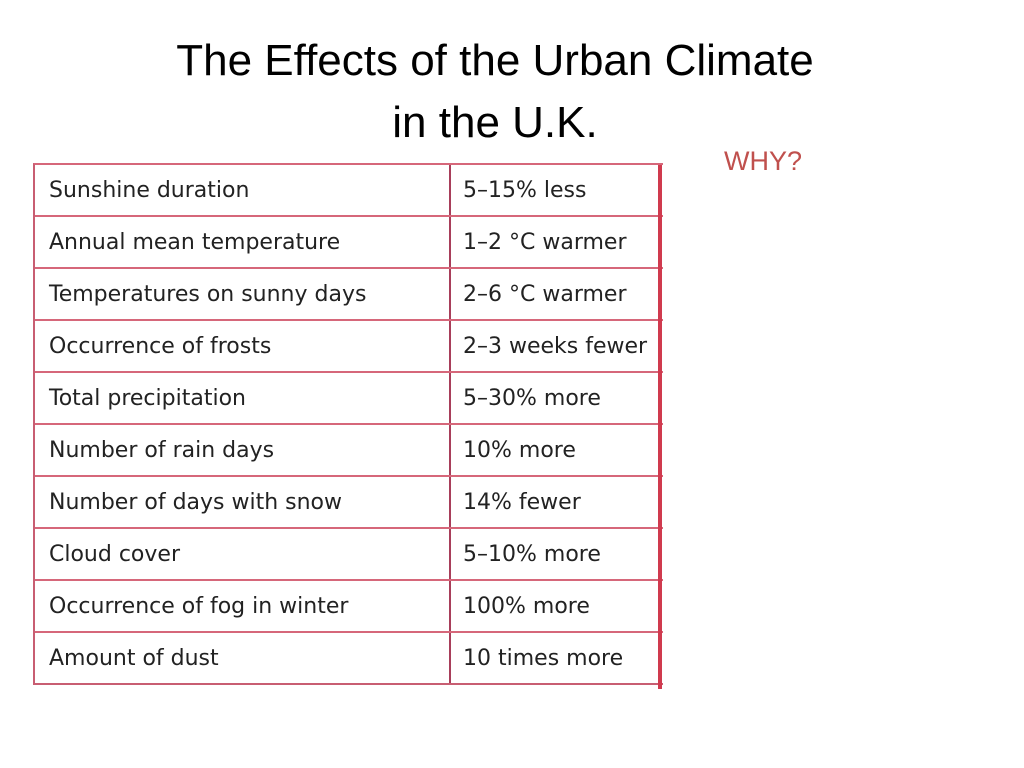 This screenshot has width=1024, height=768. I want to click on table-row: Temperatures on sunny days 2–6 °C warmer, so click(349, 295).